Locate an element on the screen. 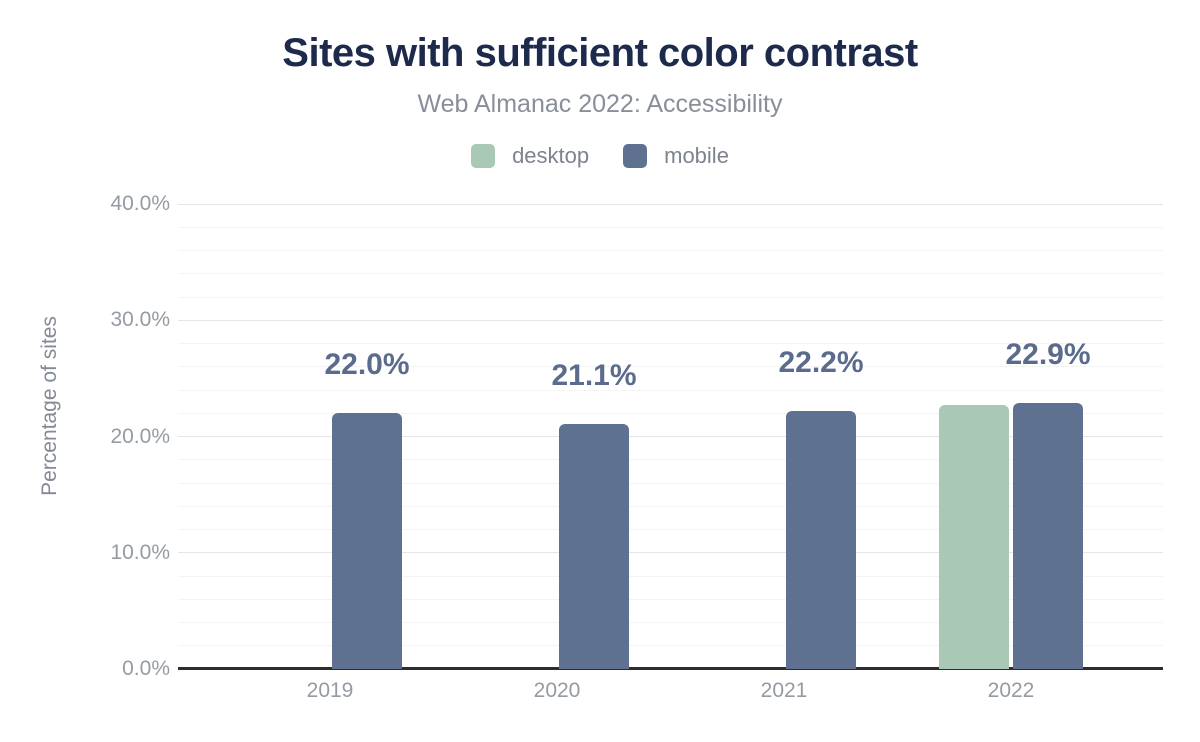 The height and width of the screenshot is (742, 1200). y-tick-label: 10.0% is located at coordinates (140, 552).